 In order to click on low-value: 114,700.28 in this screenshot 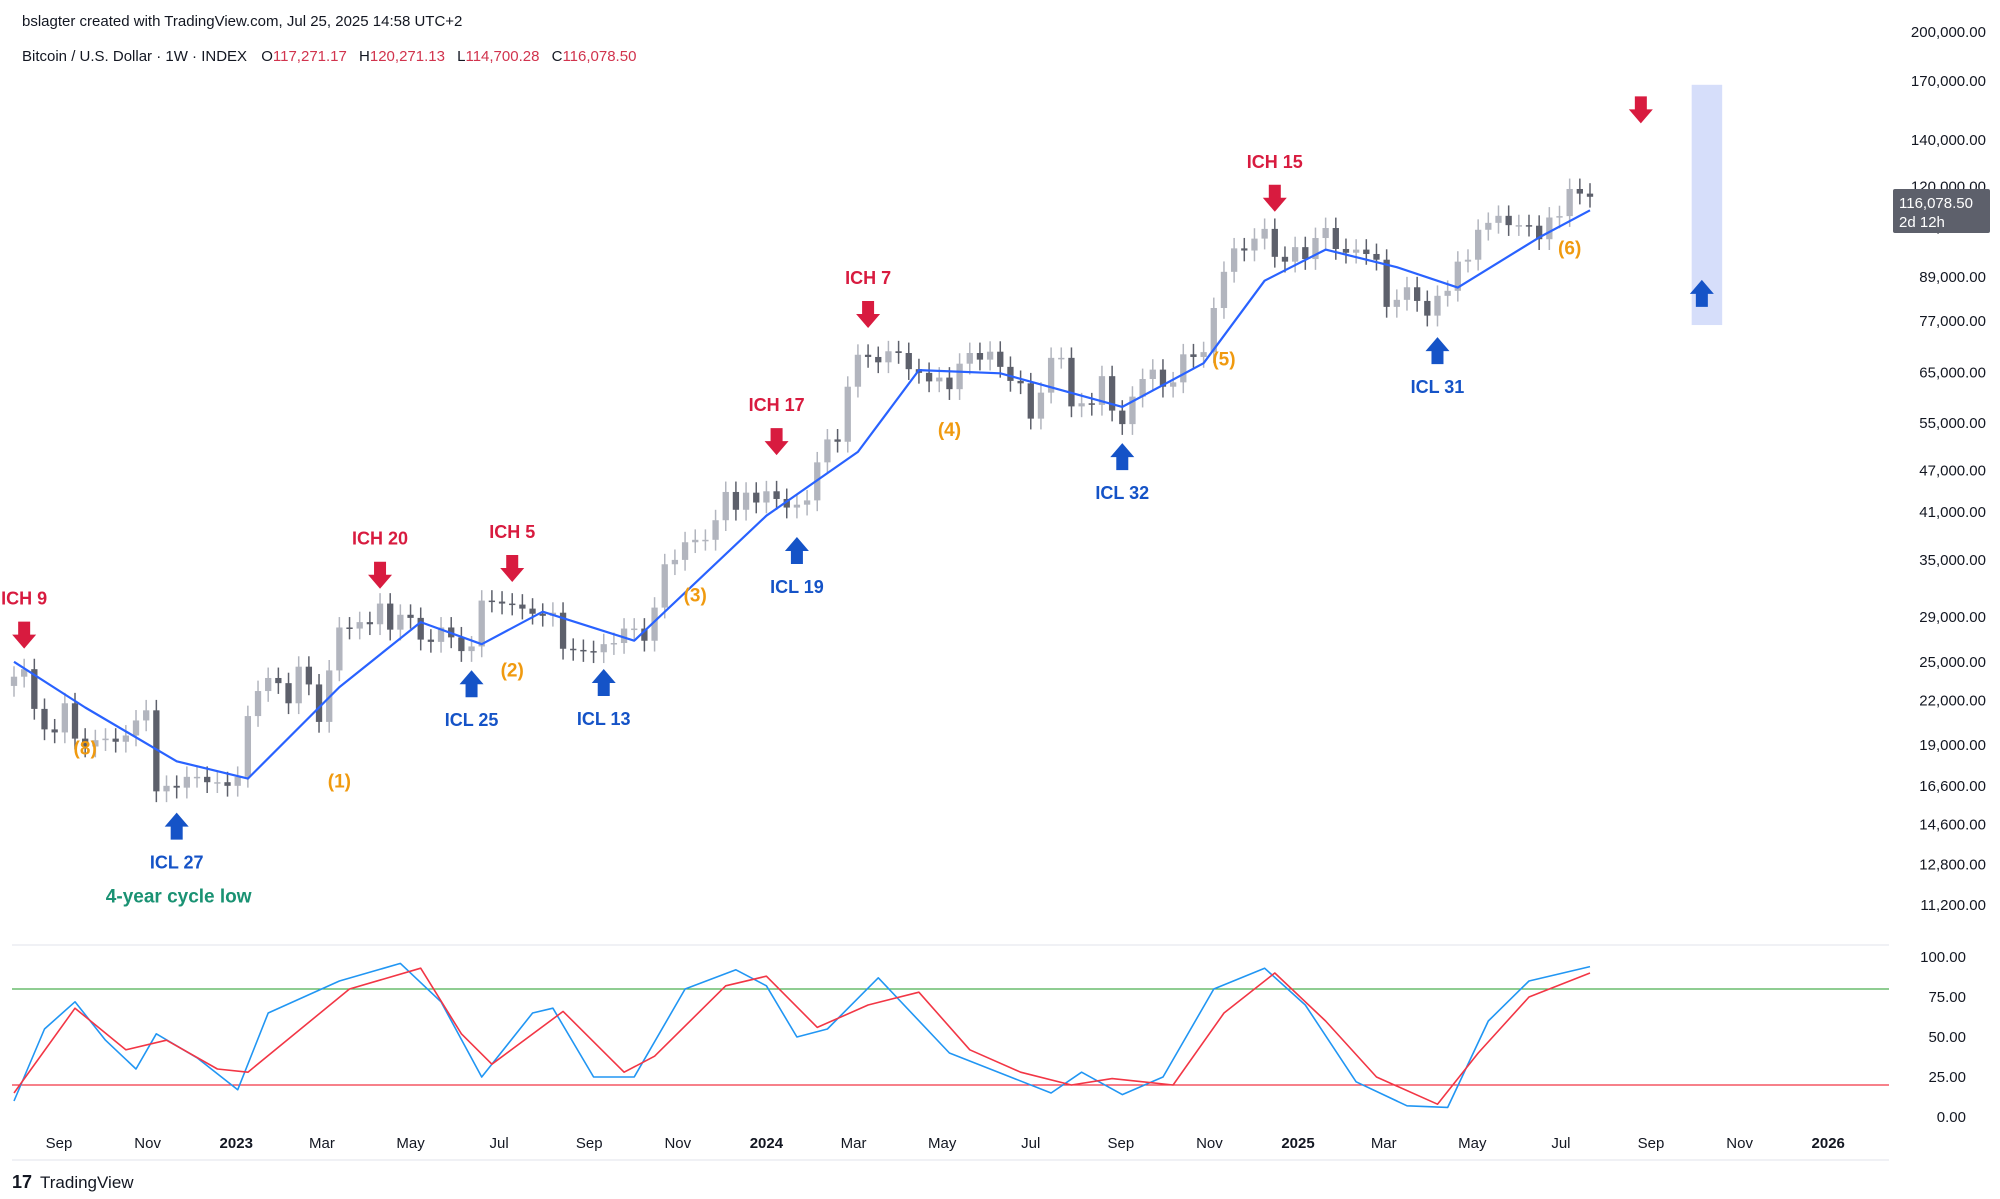, I will do `click(502, 56)`.